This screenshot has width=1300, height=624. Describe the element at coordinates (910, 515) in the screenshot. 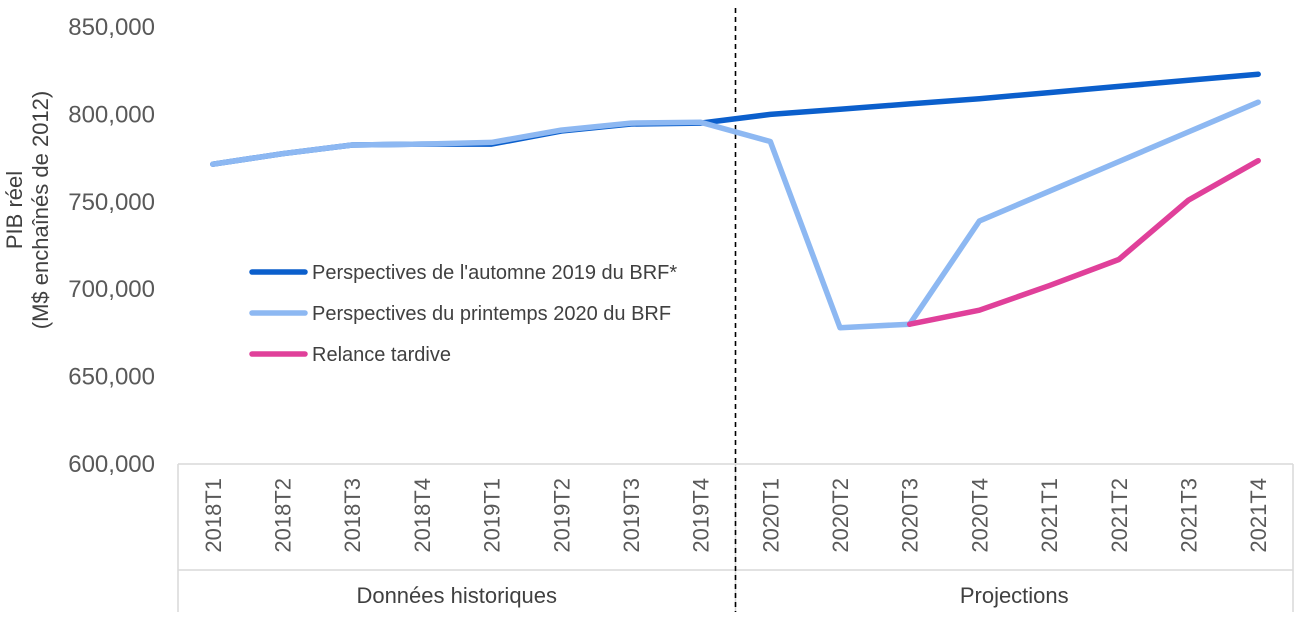

I see `x-tick-label: 2020T3` at that location.